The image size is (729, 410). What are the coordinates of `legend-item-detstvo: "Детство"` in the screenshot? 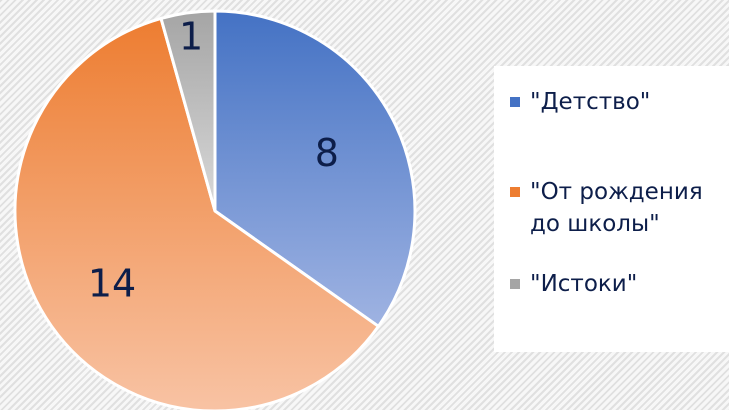 It's located at (619, 102).